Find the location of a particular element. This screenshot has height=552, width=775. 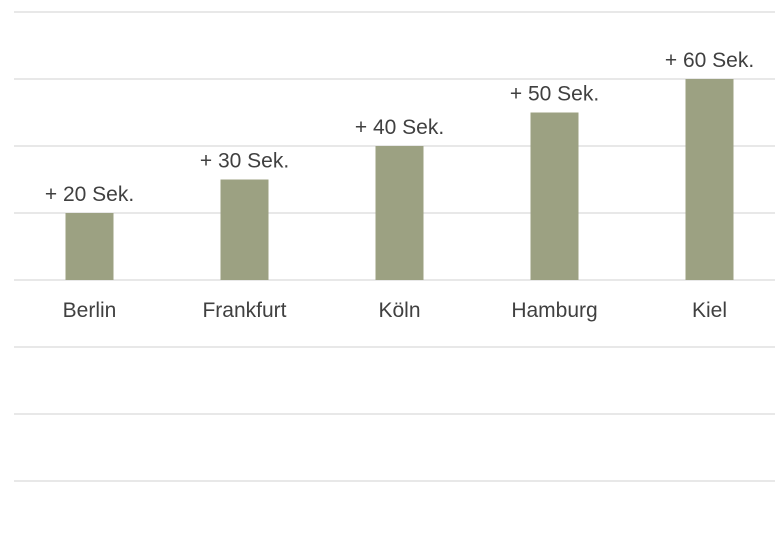

category-label: Köln is located at coordinates (399, 310).